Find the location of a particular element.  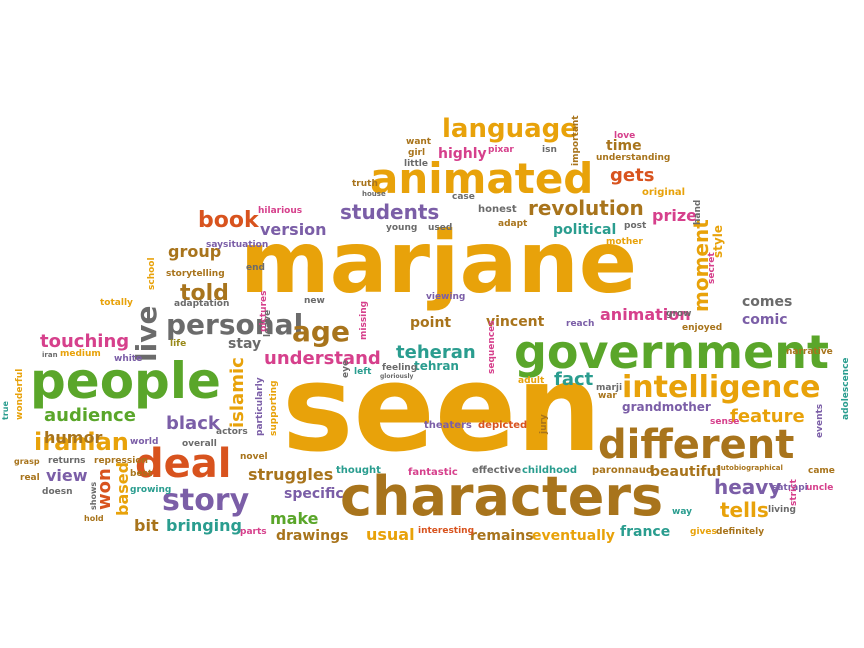

word-won: won is located at coordinates (104, 489).